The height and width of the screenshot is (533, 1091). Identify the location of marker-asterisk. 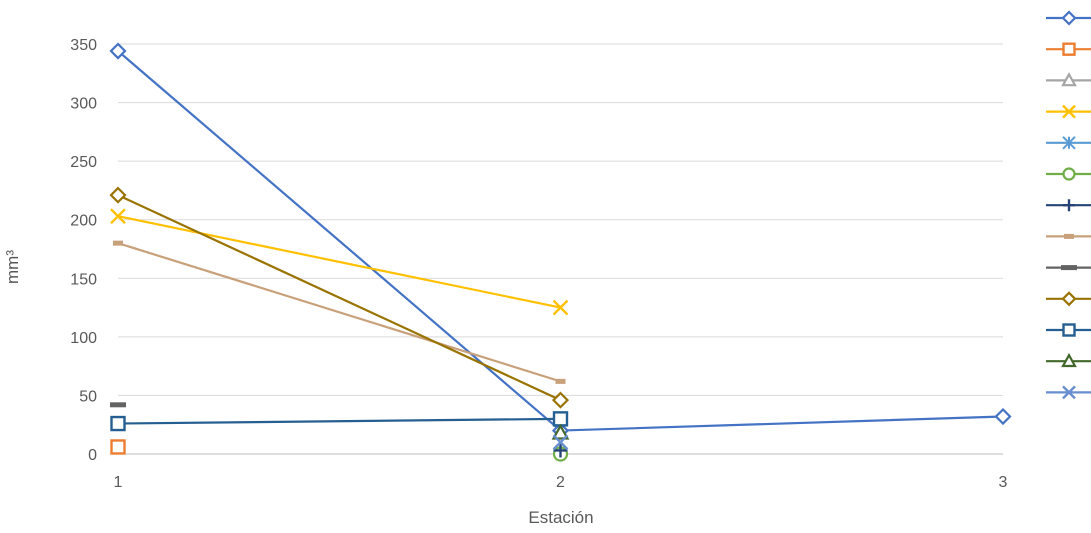
(1069, 143).